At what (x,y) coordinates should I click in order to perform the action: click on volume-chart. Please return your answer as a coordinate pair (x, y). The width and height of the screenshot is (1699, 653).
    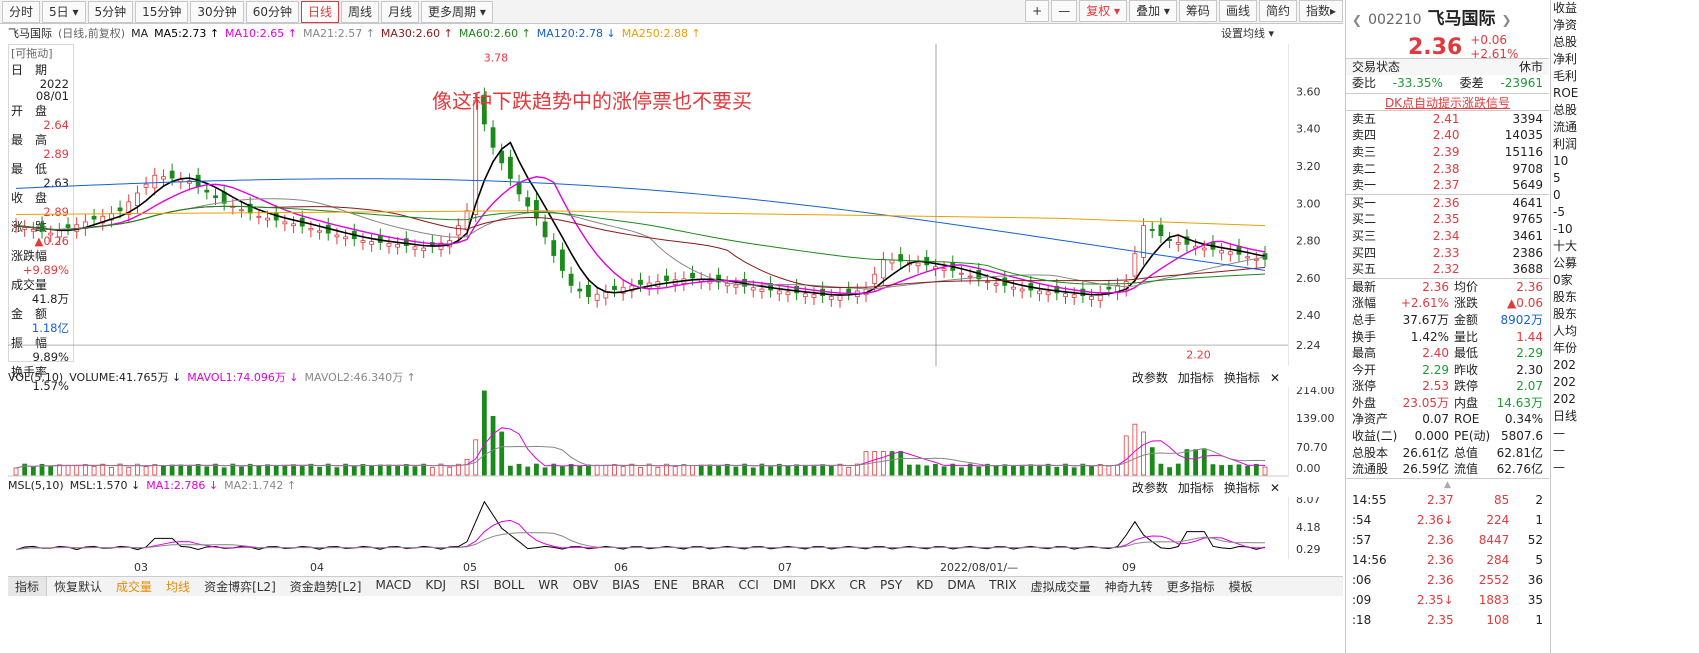
    Looking at the image, I should click on (648, 432).